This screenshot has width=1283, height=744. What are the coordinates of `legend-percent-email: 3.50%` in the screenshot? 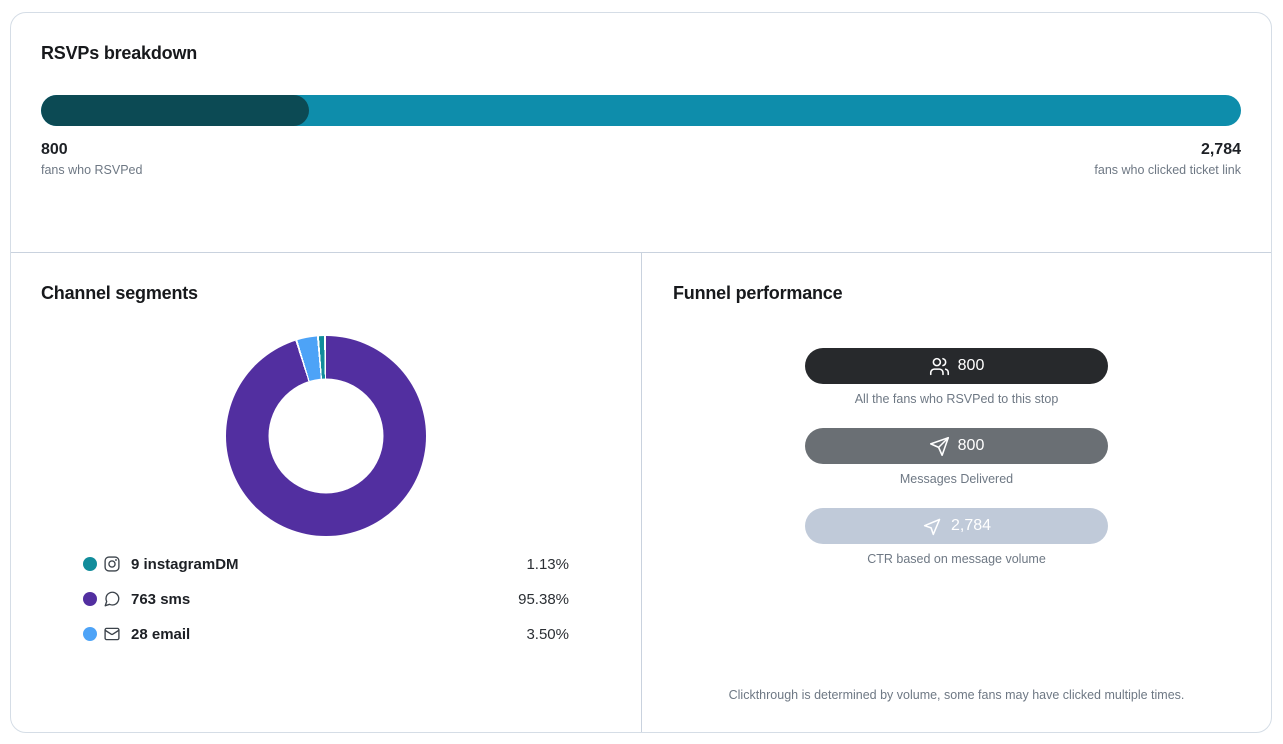 It's located at (547, 634).